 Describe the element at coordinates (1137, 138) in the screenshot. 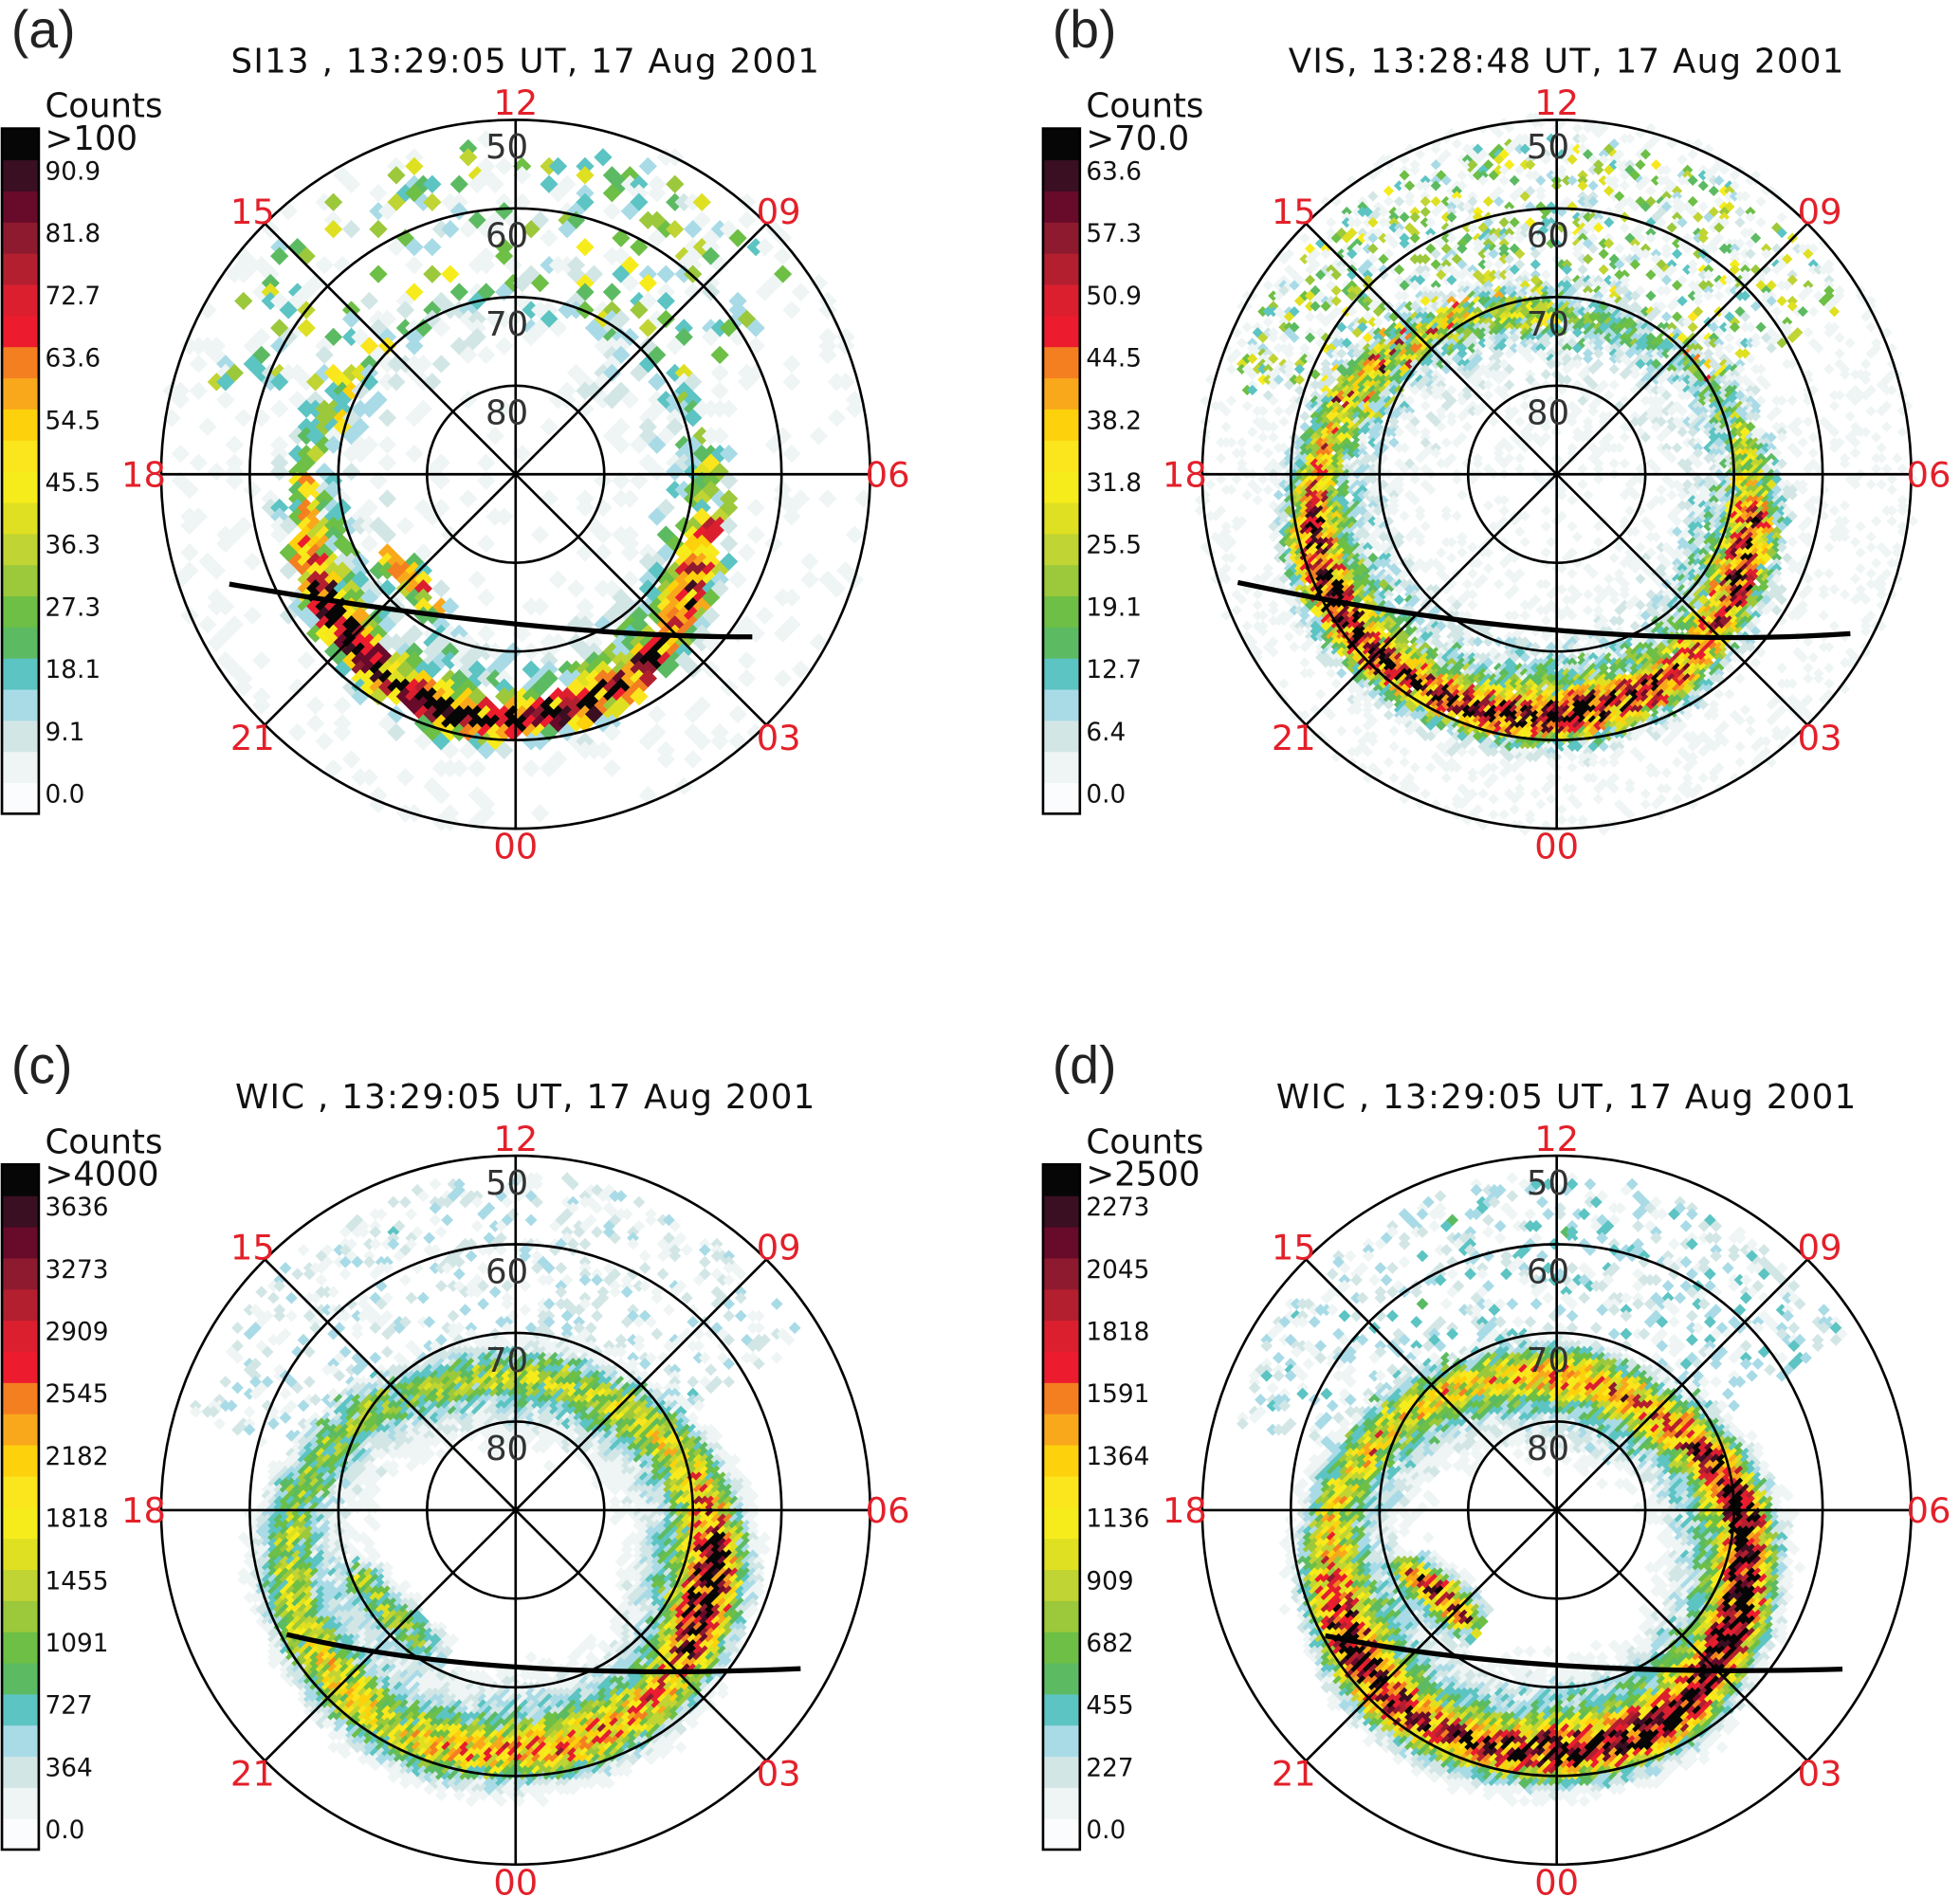

I see `colorbar-tick-label: >70.0` at that location.